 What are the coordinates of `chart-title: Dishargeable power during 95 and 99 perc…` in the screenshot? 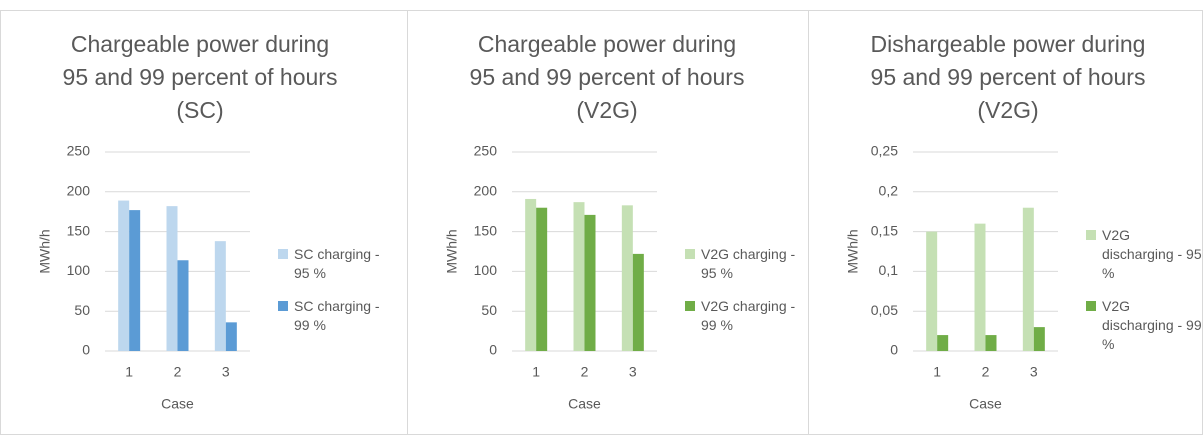 It's located at (1008, 77).